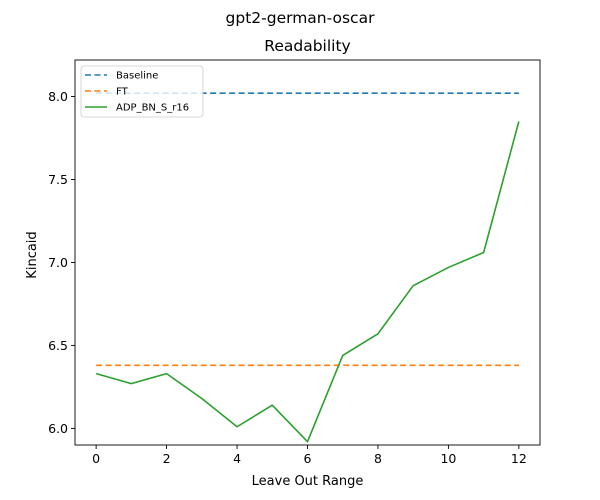  What do you see at coordinates (152, 108) in the screenshot?
I see `legend-label: ADP_BN_S_r16` at bounding box center [152, 108].